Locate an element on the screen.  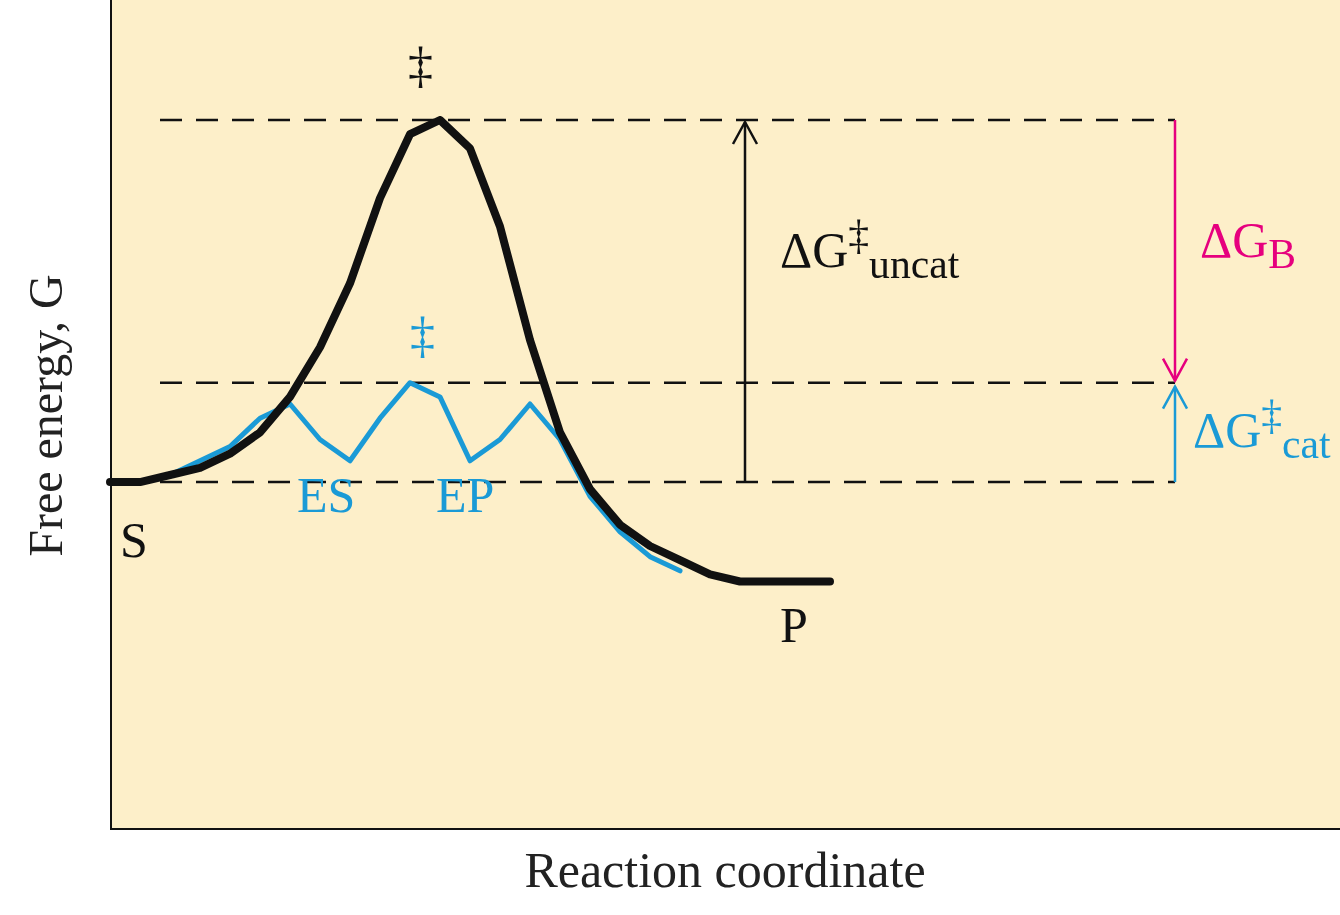
annotation: EP is located at coordinates (465, 495).